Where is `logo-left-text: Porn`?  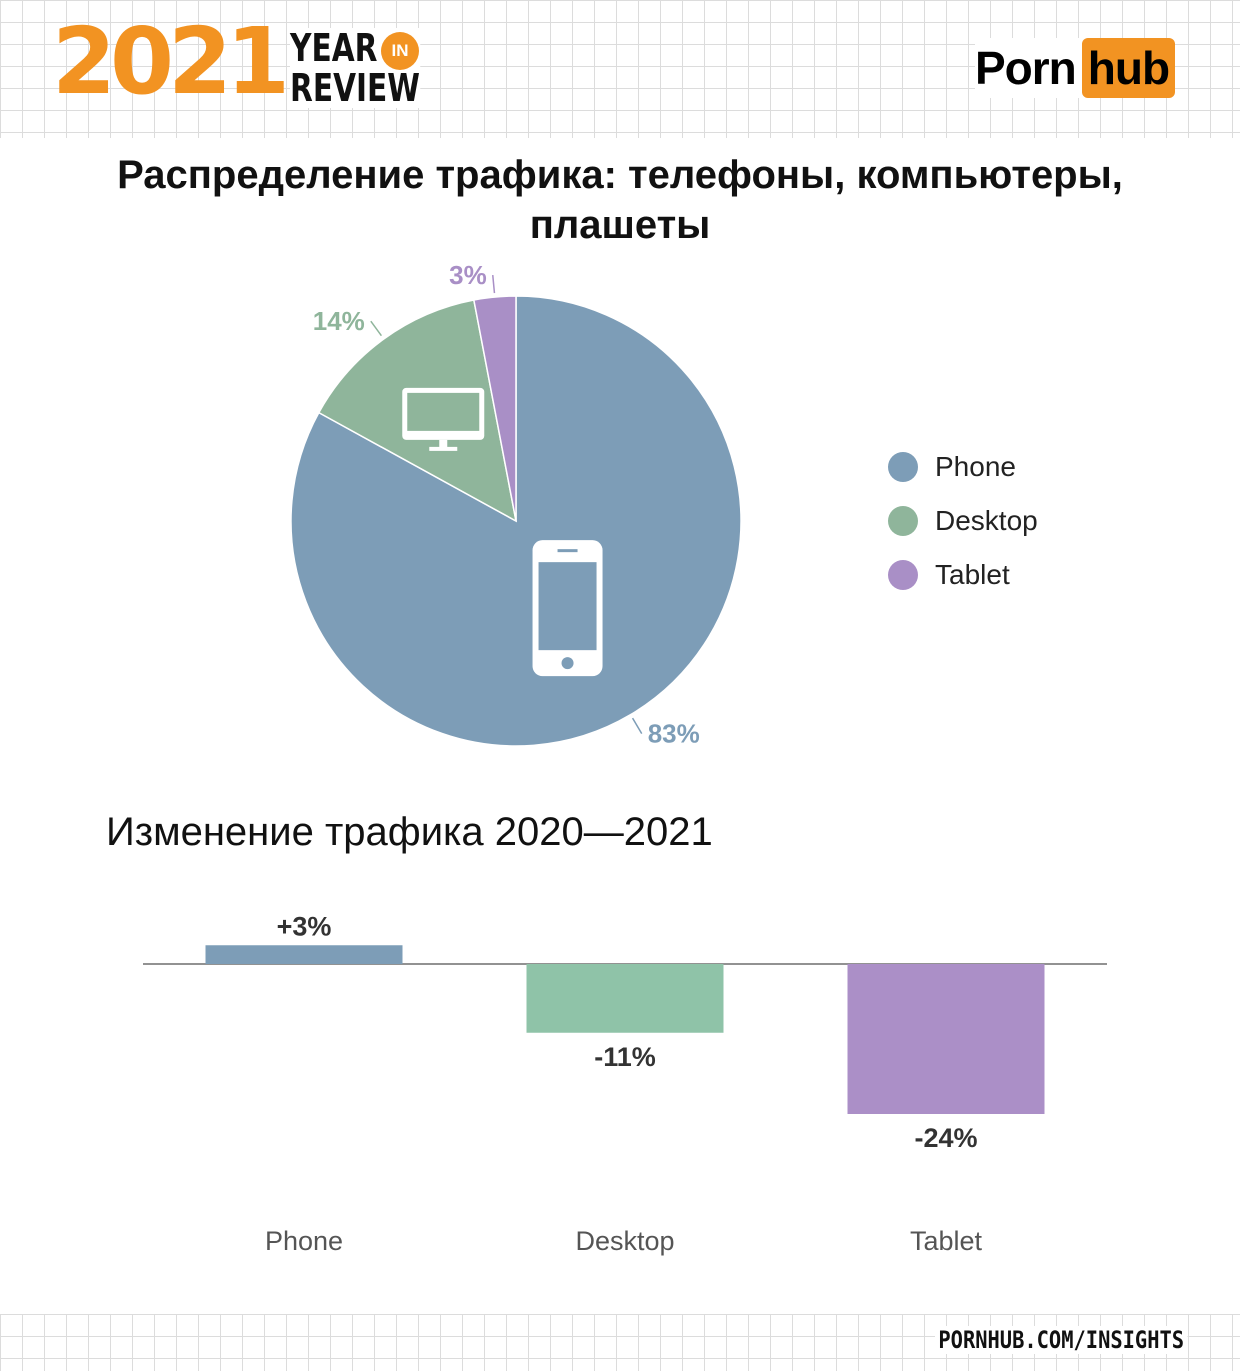 logo-left-text: Porn is located at coordinates (1026, 68).